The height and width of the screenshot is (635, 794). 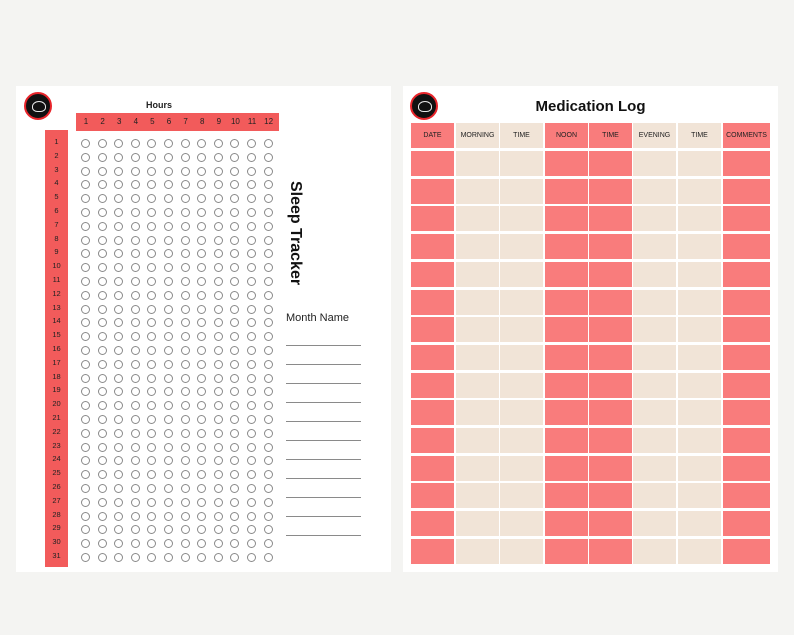 I want to click on month-note-line, so click(x=323, y=459).